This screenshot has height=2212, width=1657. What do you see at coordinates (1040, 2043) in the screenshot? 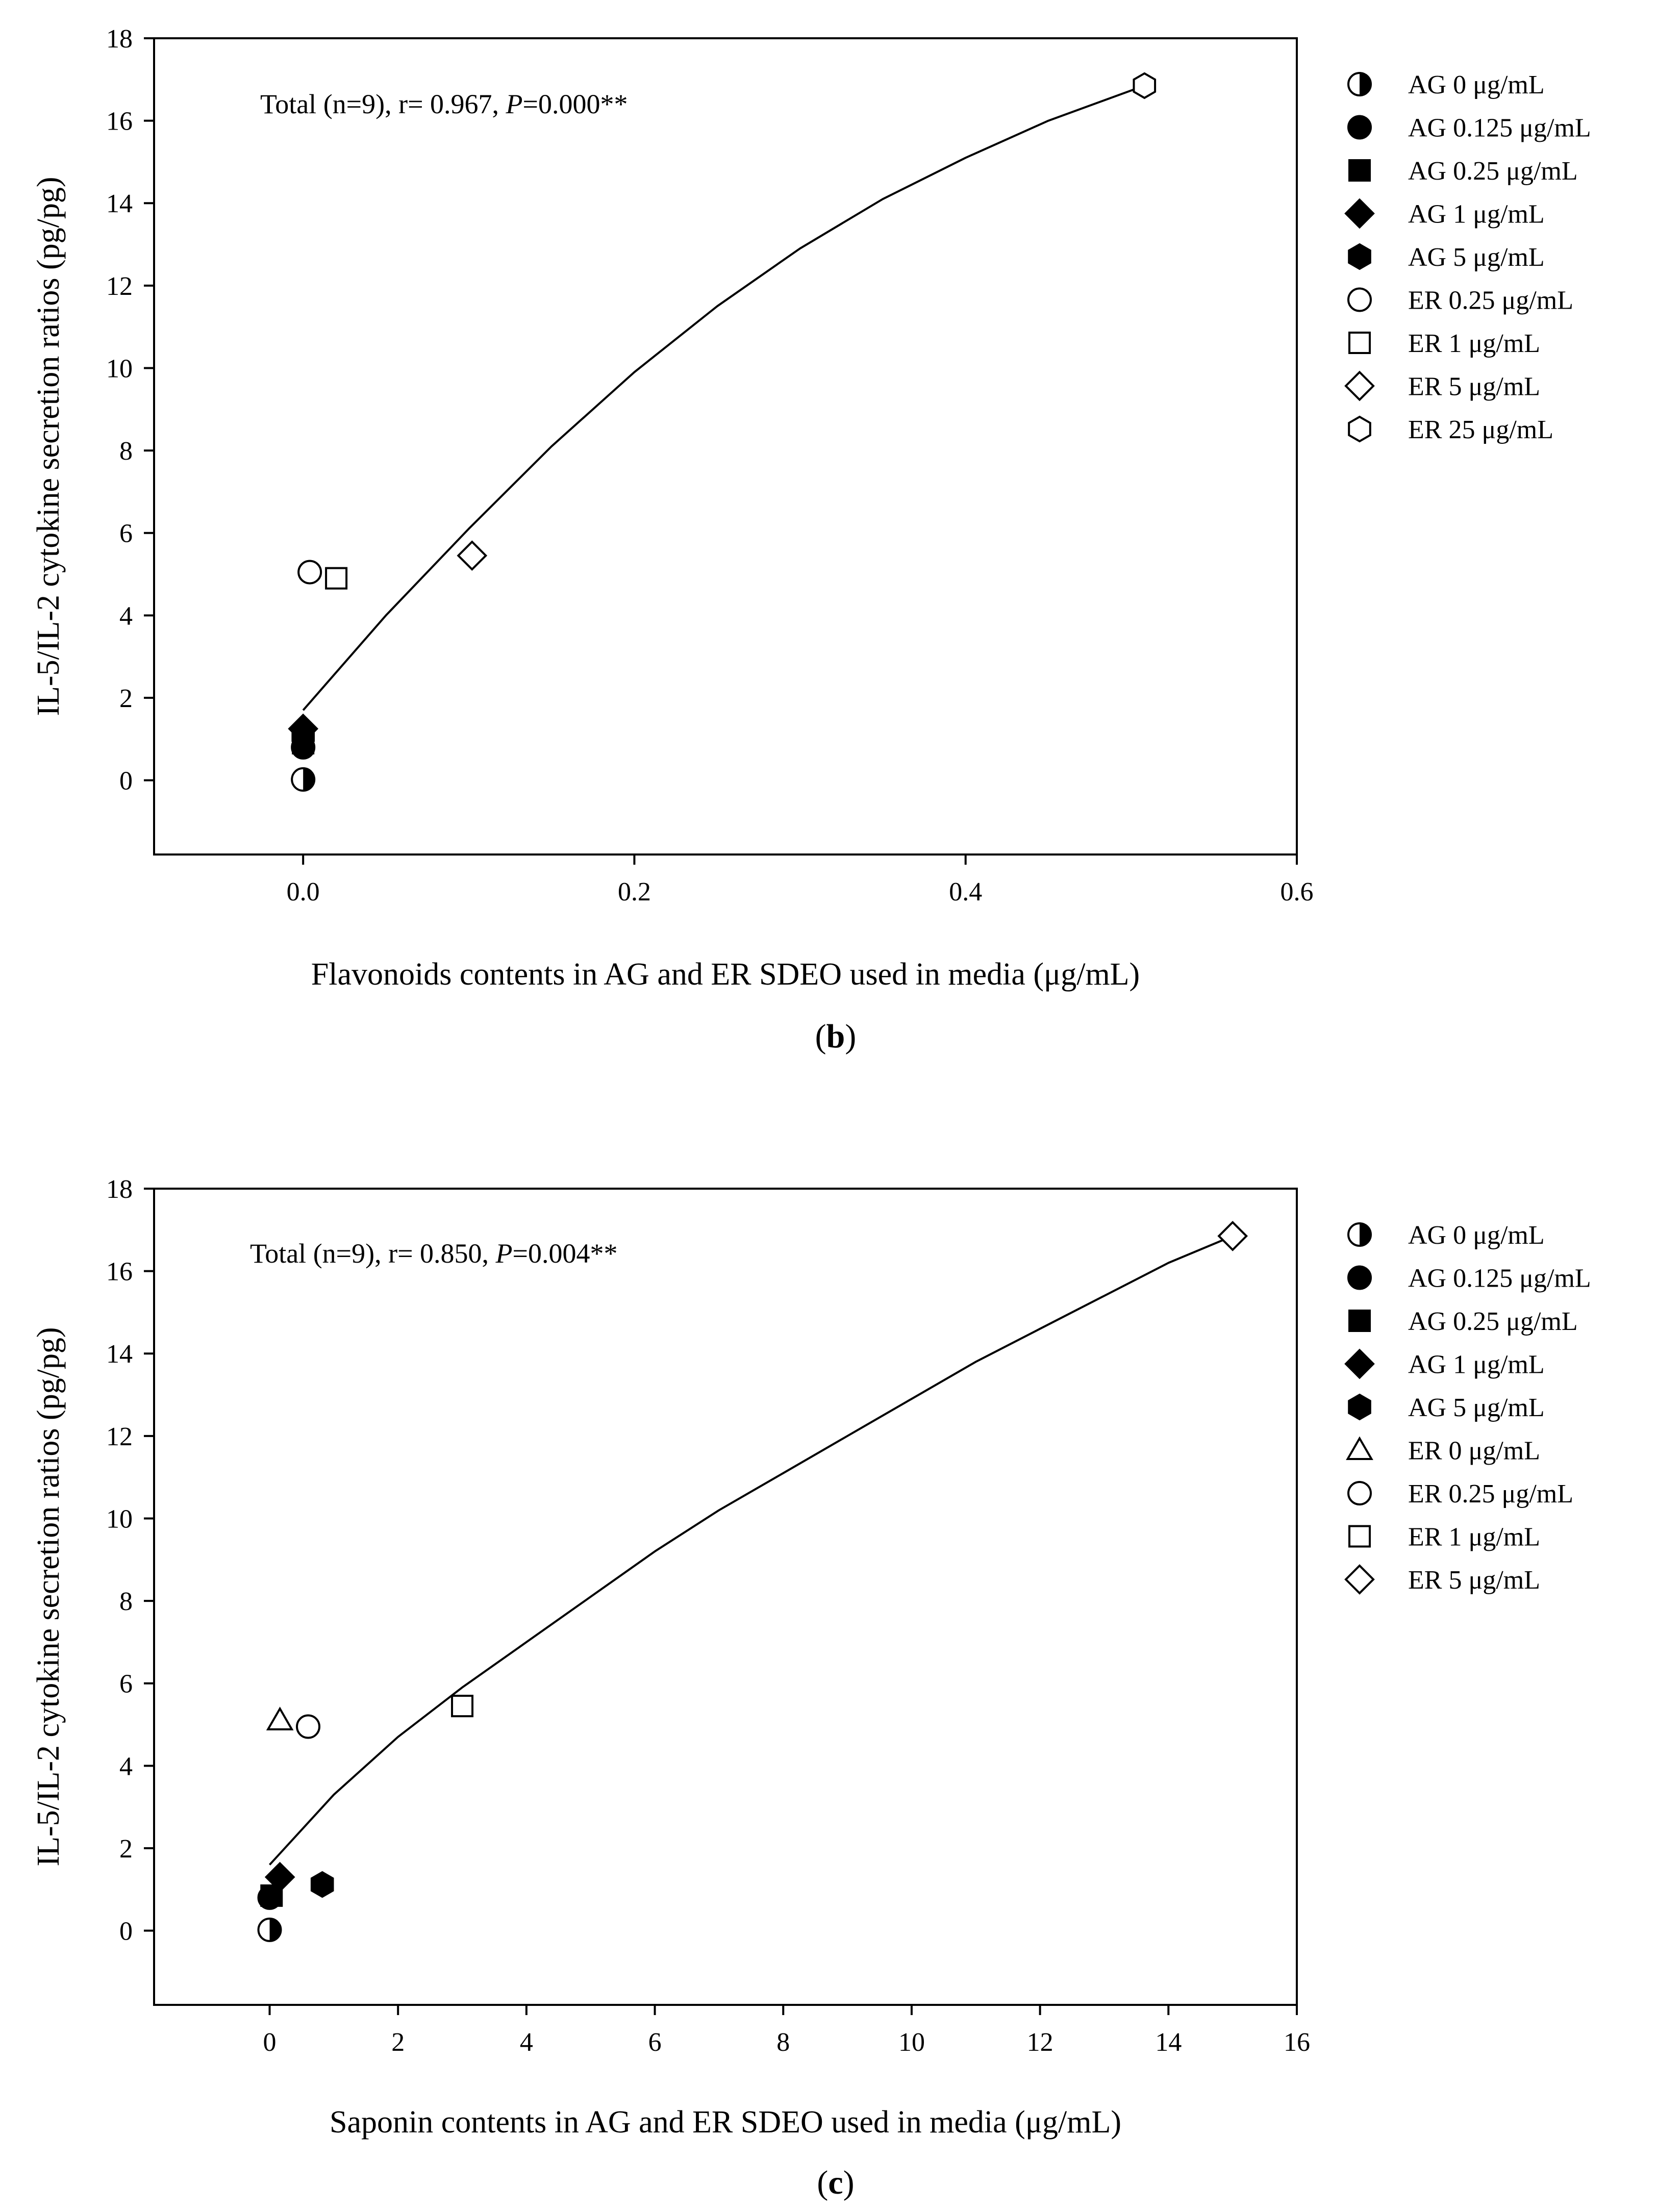
I see `x-tick-label: 12` at bounding box center [1040, 2043].